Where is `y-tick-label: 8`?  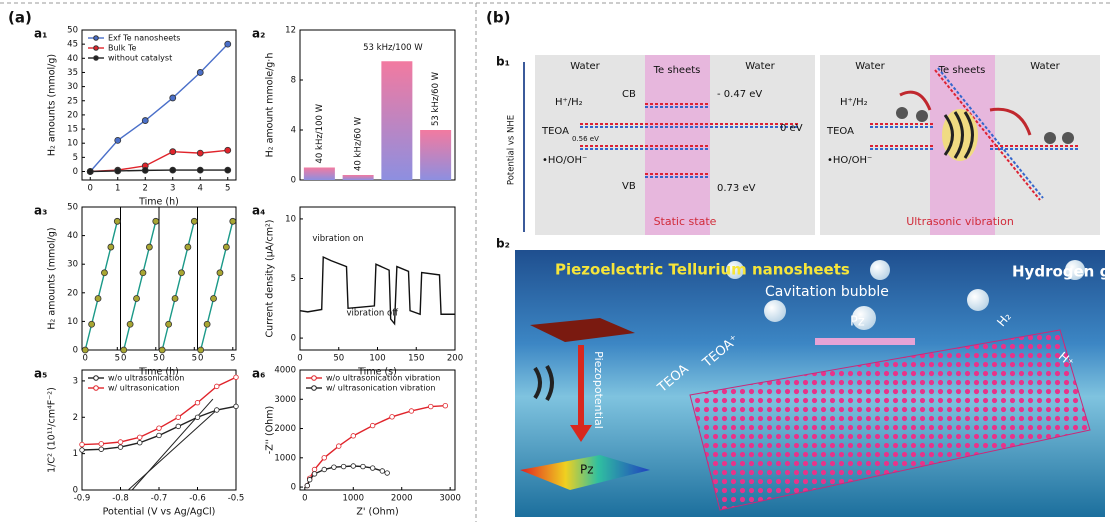
y-tick-label: 8 is located at coordinates (293, 81).